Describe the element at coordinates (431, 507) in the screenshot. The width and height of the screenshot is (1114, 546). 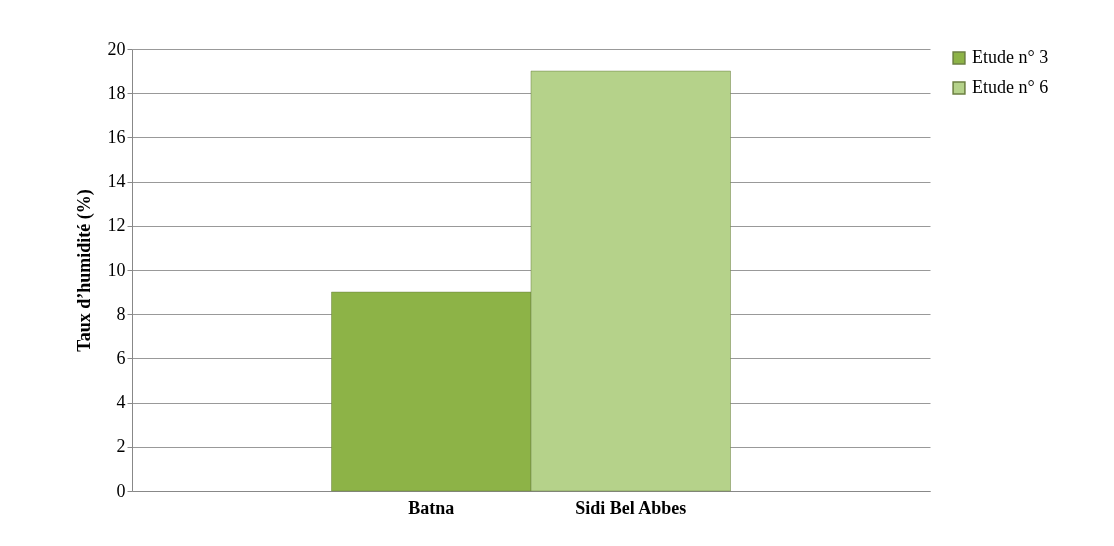
I see `x-tick-label: Batna` at that location.